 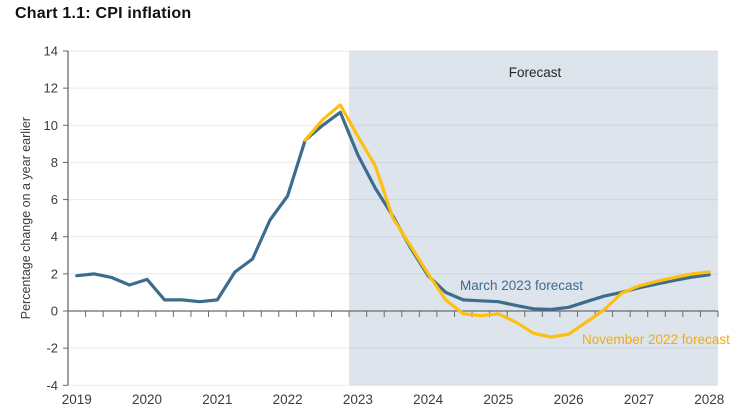 I want to click on x-axis-year-label: 2022, so click(x=288, y=399).